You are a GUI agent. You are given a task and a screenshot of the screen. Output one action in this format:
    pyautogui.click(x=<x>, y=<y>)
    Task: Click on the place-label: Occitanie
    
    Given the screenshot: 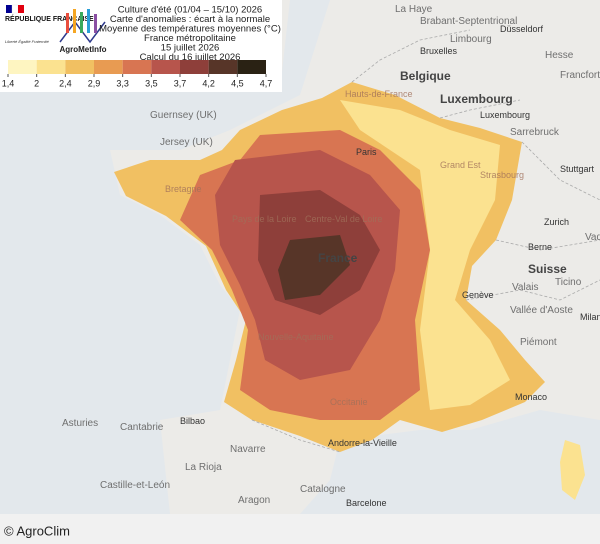 What is the action you would take?
    pyautogui.click(x=349, y=402)
    